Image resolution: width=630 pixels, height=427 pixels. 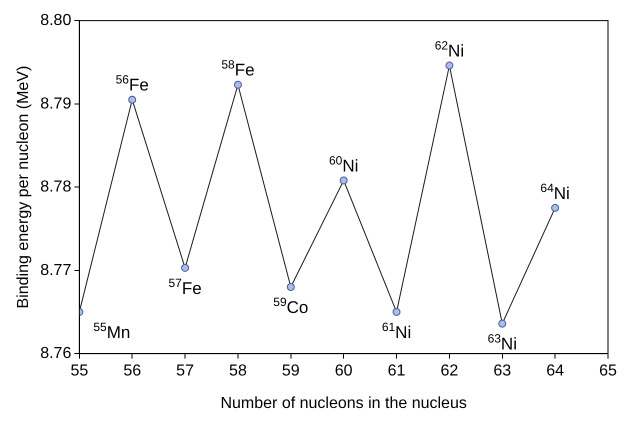 What do you see at coordinates (291, 371) in the screenshot?
I see `x-tick-label: 59` at bounding box center [291, 371].